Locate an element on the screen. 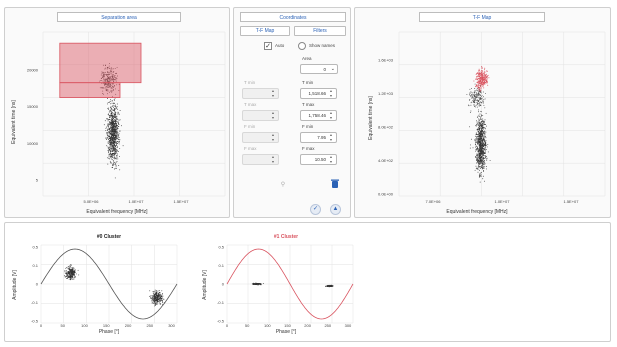 This screenshot has width=617, height=347. left-fmin-label: F min is located at coordinates (250, 126).